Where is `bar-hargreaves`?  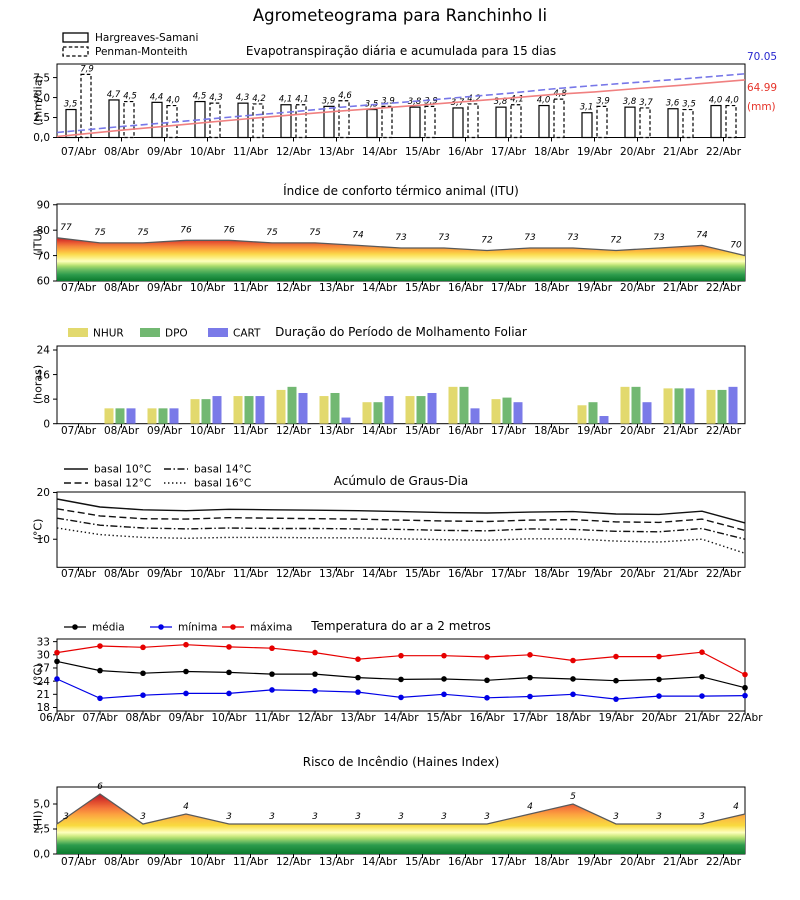 bar-hargreaves is located at coordinates (587, 125).